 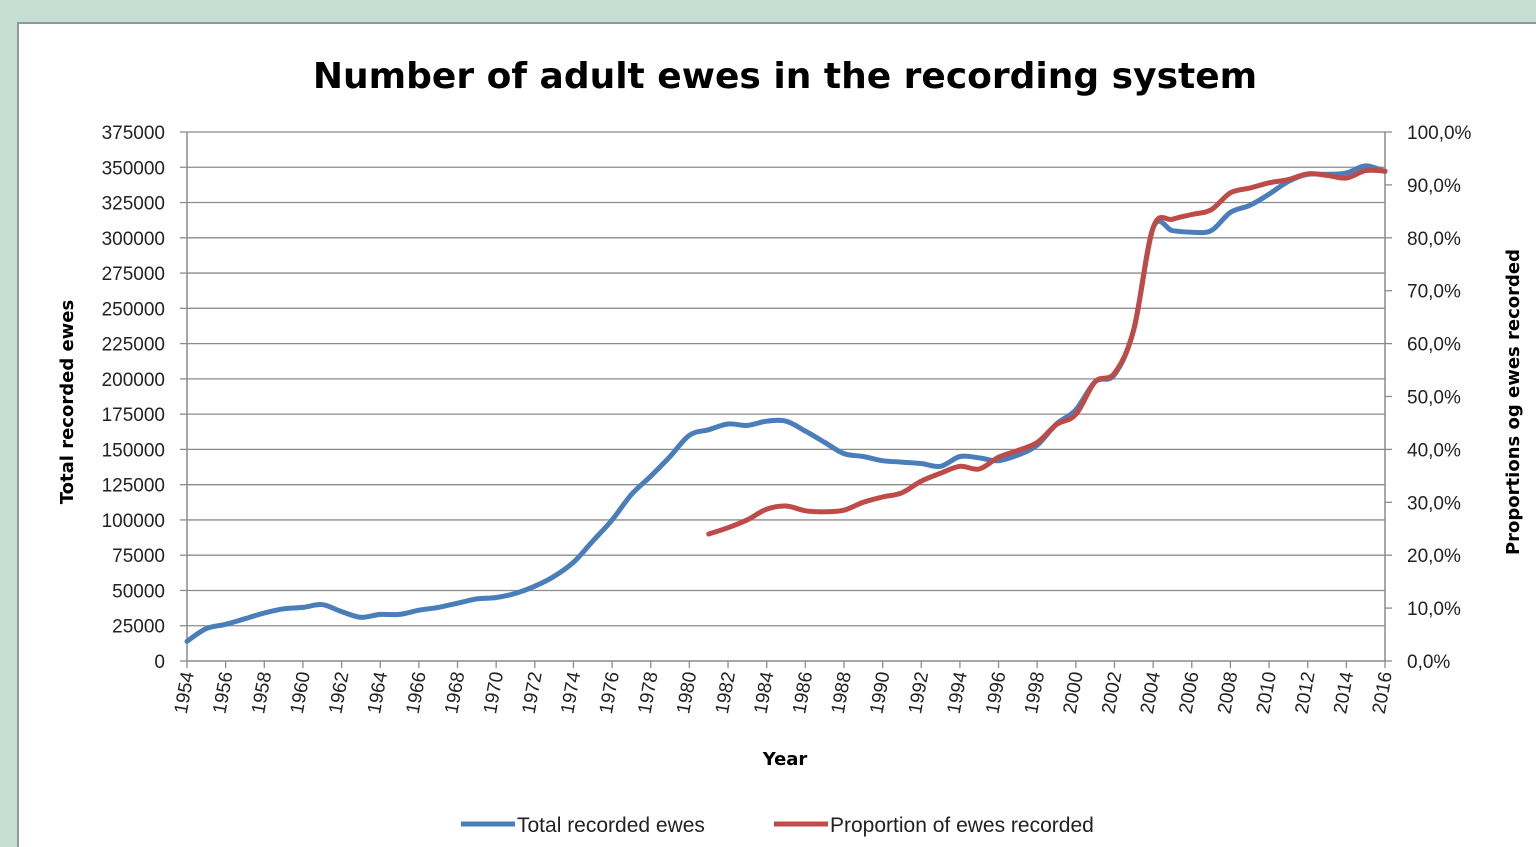 What do you see at coordinates (1344, 693) in the screenshot?
I see `x-tick-label: 2014` at bounding box center [1344, 693].